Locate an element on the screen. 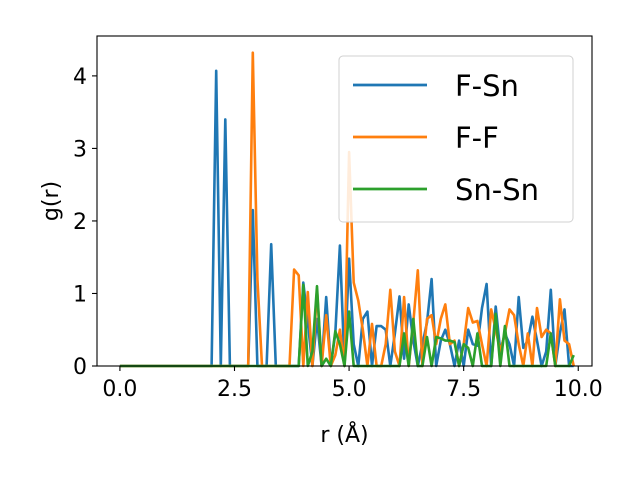  x-tick-label: 7.5 is located at coordinates (463, 389).